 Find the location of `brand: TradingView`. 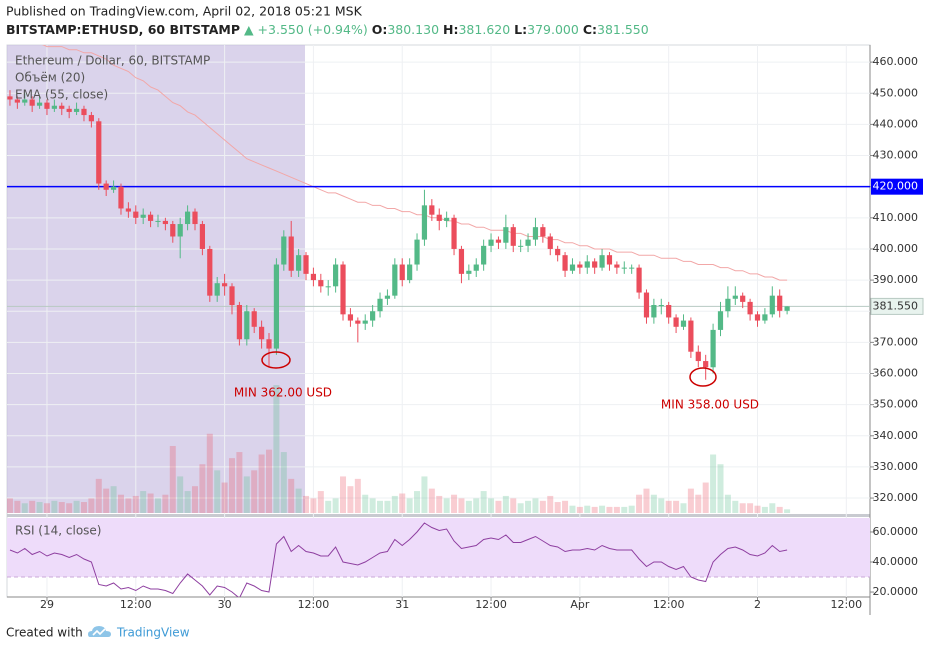

brand: TradingView is located at coordinates (153, 633).